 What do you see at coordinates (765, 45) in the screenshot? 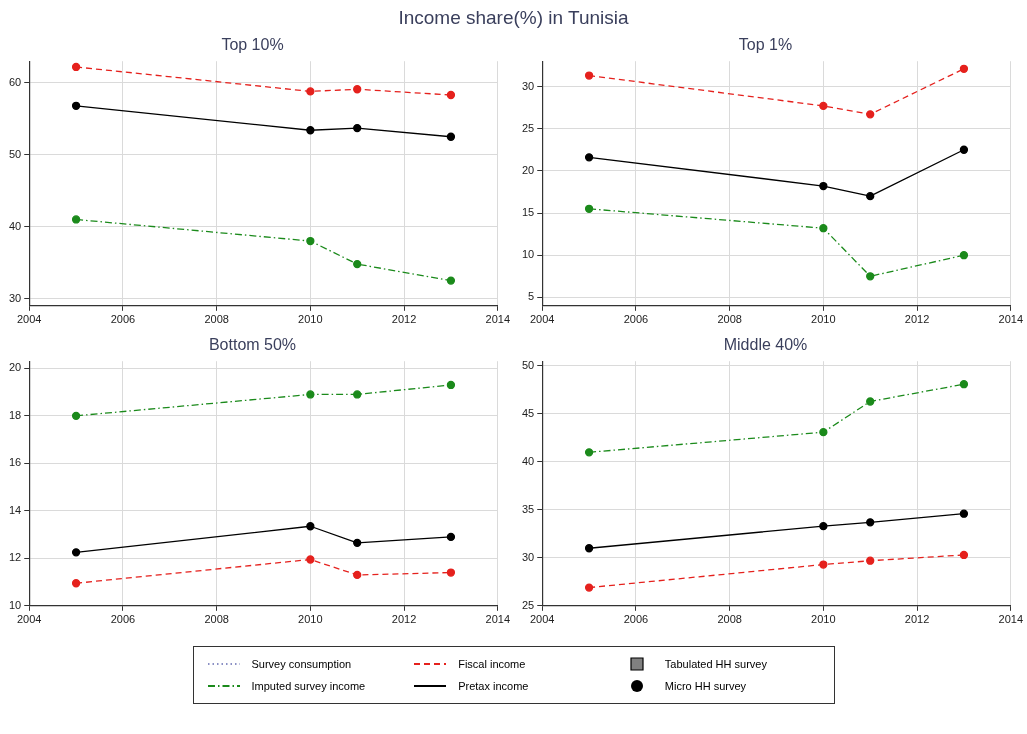
I see `chart-title: Top 1%` at bounding box center [765, 45].